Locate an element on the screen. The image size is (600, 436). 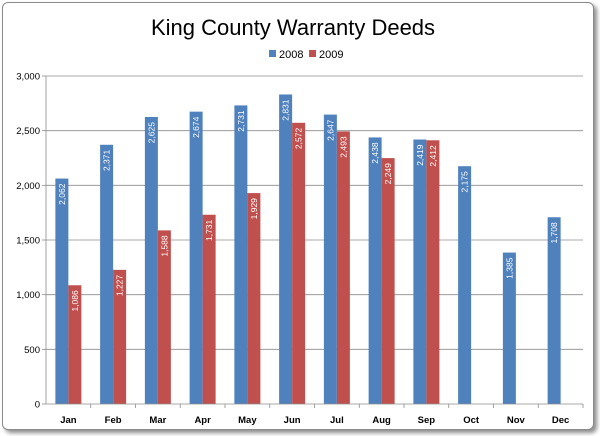
data-label: 2,371 is located at coordinates (107, 161).